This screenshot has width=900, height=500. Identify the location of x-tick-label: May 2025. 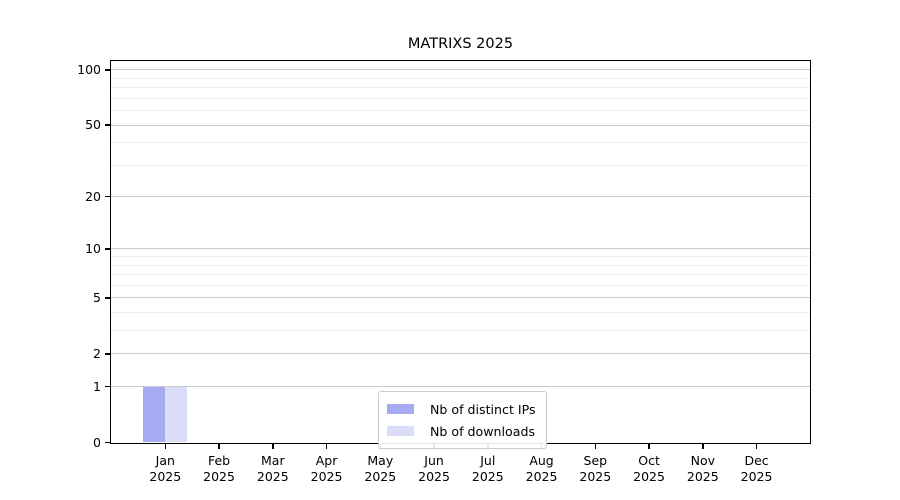
(380, 469).